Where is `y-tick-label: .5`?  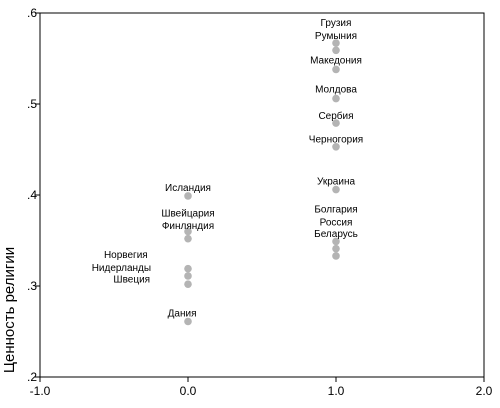
y-tick-label: .5 is located at coordinates (32, 104).